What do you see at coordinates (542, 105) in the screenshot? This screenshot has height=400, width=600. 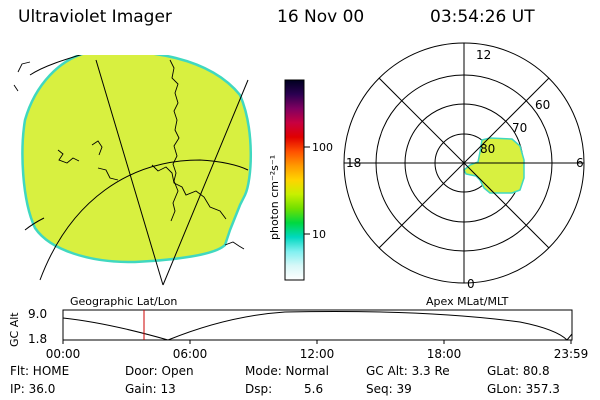 I see `lat-label-60: 60` at bounding box center [542, 105].